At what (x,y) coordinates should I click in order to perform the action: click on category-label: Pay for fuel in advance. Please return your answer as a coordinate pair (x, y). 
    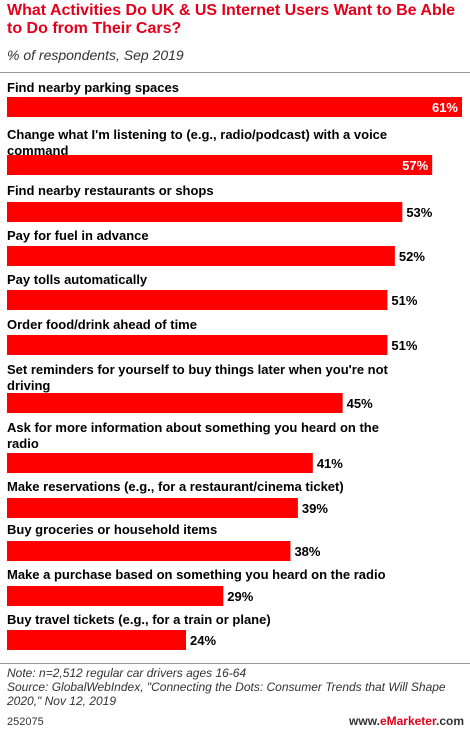
    Looking at the image, I should click on (78, 235).